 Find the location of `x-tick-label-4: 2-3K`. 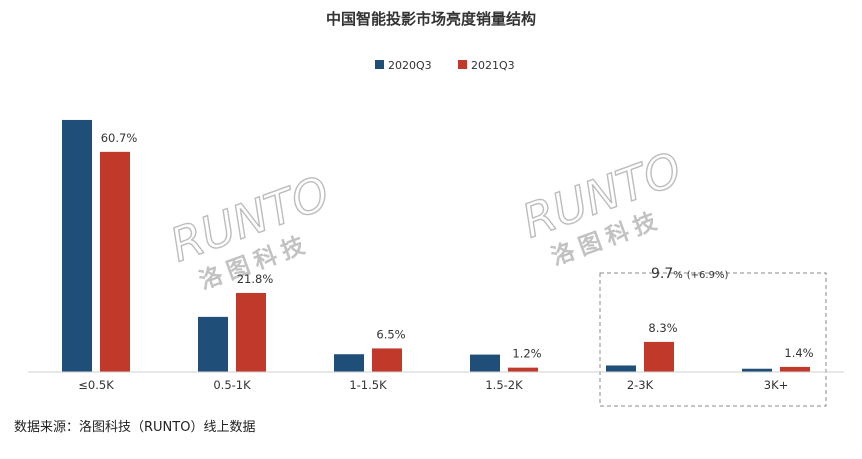

x-tick-label-4: 2-3K is located at coordinates (640, 385).